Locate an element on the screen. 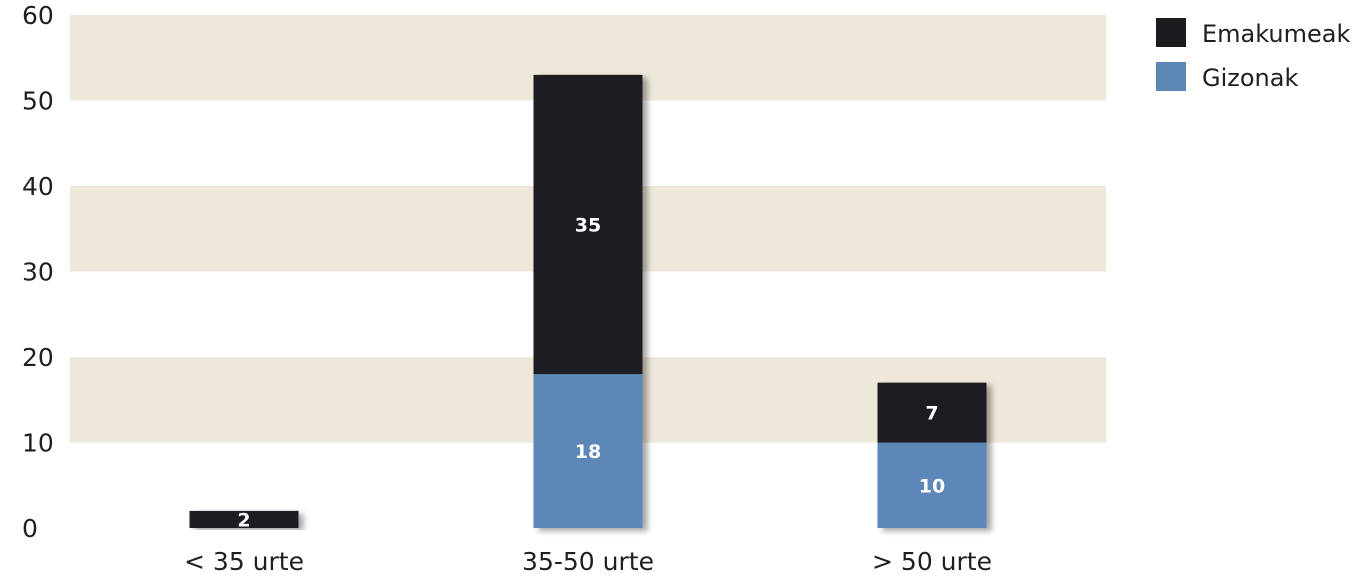  data-label: 2 is located at coordinates (243, 520).